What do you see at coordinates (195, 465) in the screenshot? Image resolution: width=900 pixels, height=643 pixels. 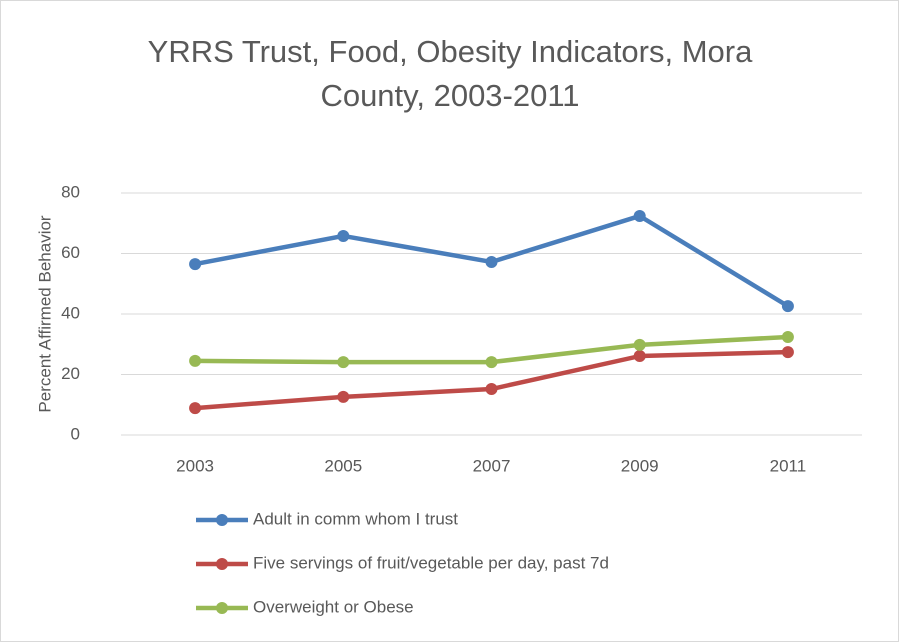 I see `x-tick-label: 2003` at bounding box center [195, 465].